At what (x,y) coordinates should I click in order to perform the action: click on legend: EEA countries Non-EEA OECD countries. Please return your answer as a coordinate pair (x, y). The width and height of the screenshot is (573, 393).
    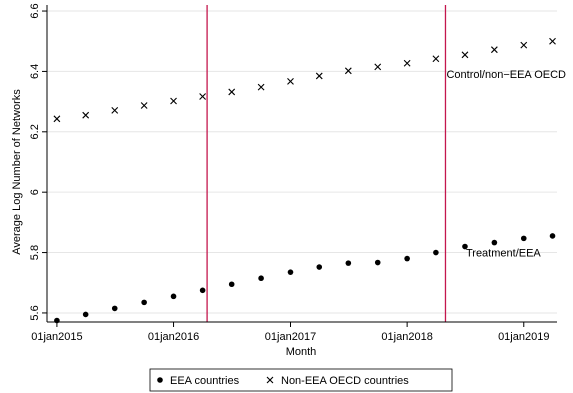
    Looking at the image, I should click on (301, 380).